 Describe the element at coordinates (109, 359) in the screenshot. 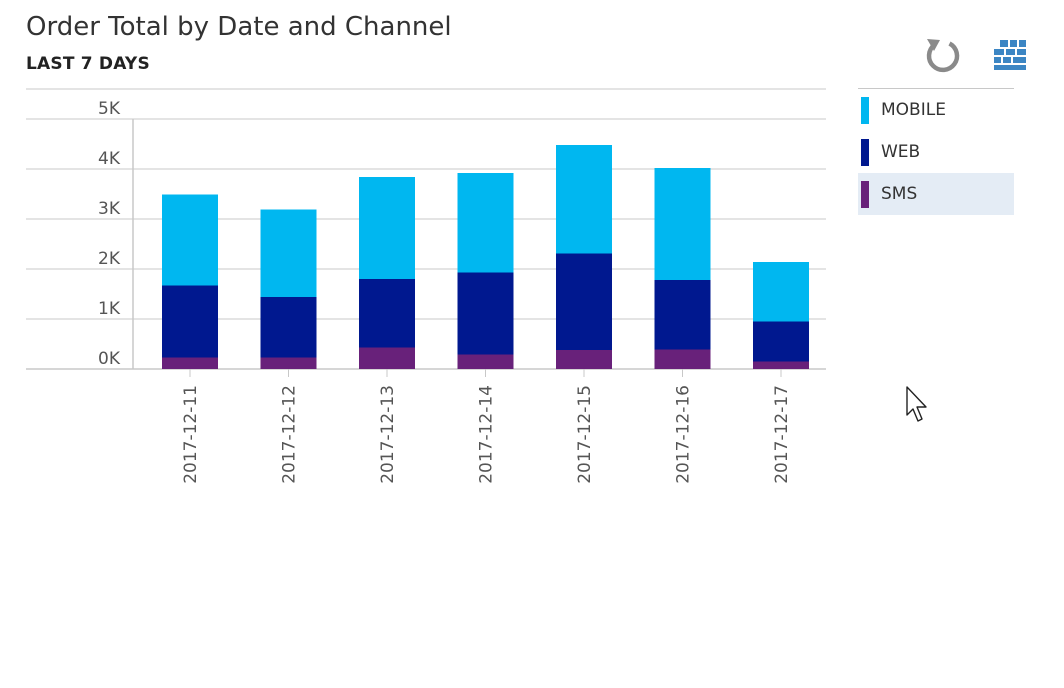

I see `y-tick-label: 0K` at that location.